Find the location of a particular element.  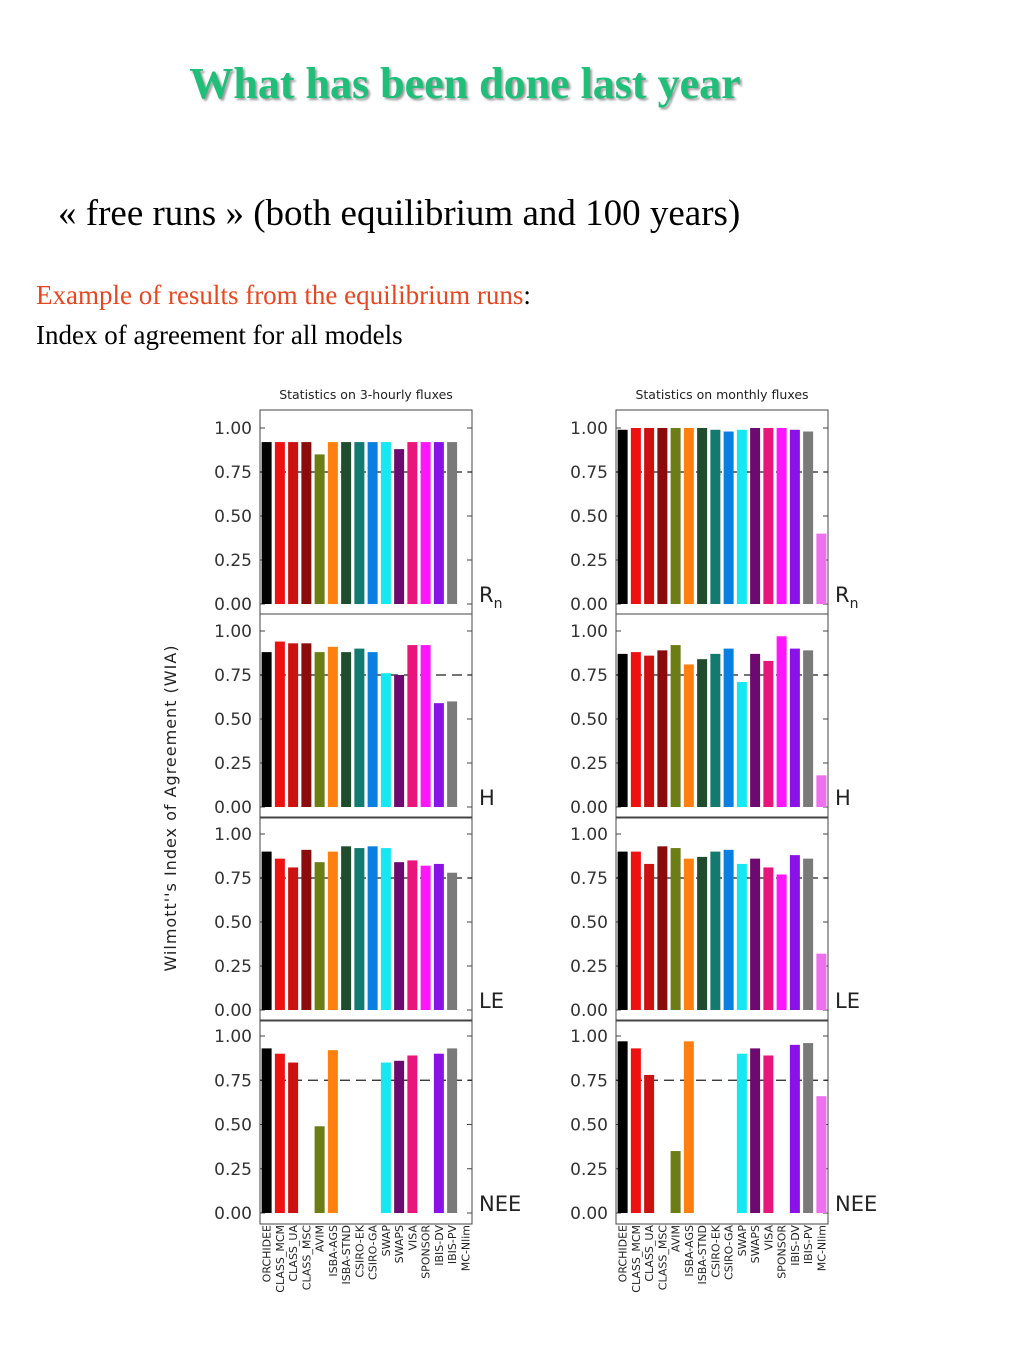

bar-mc-nlim is located at coordinates (821, 791).